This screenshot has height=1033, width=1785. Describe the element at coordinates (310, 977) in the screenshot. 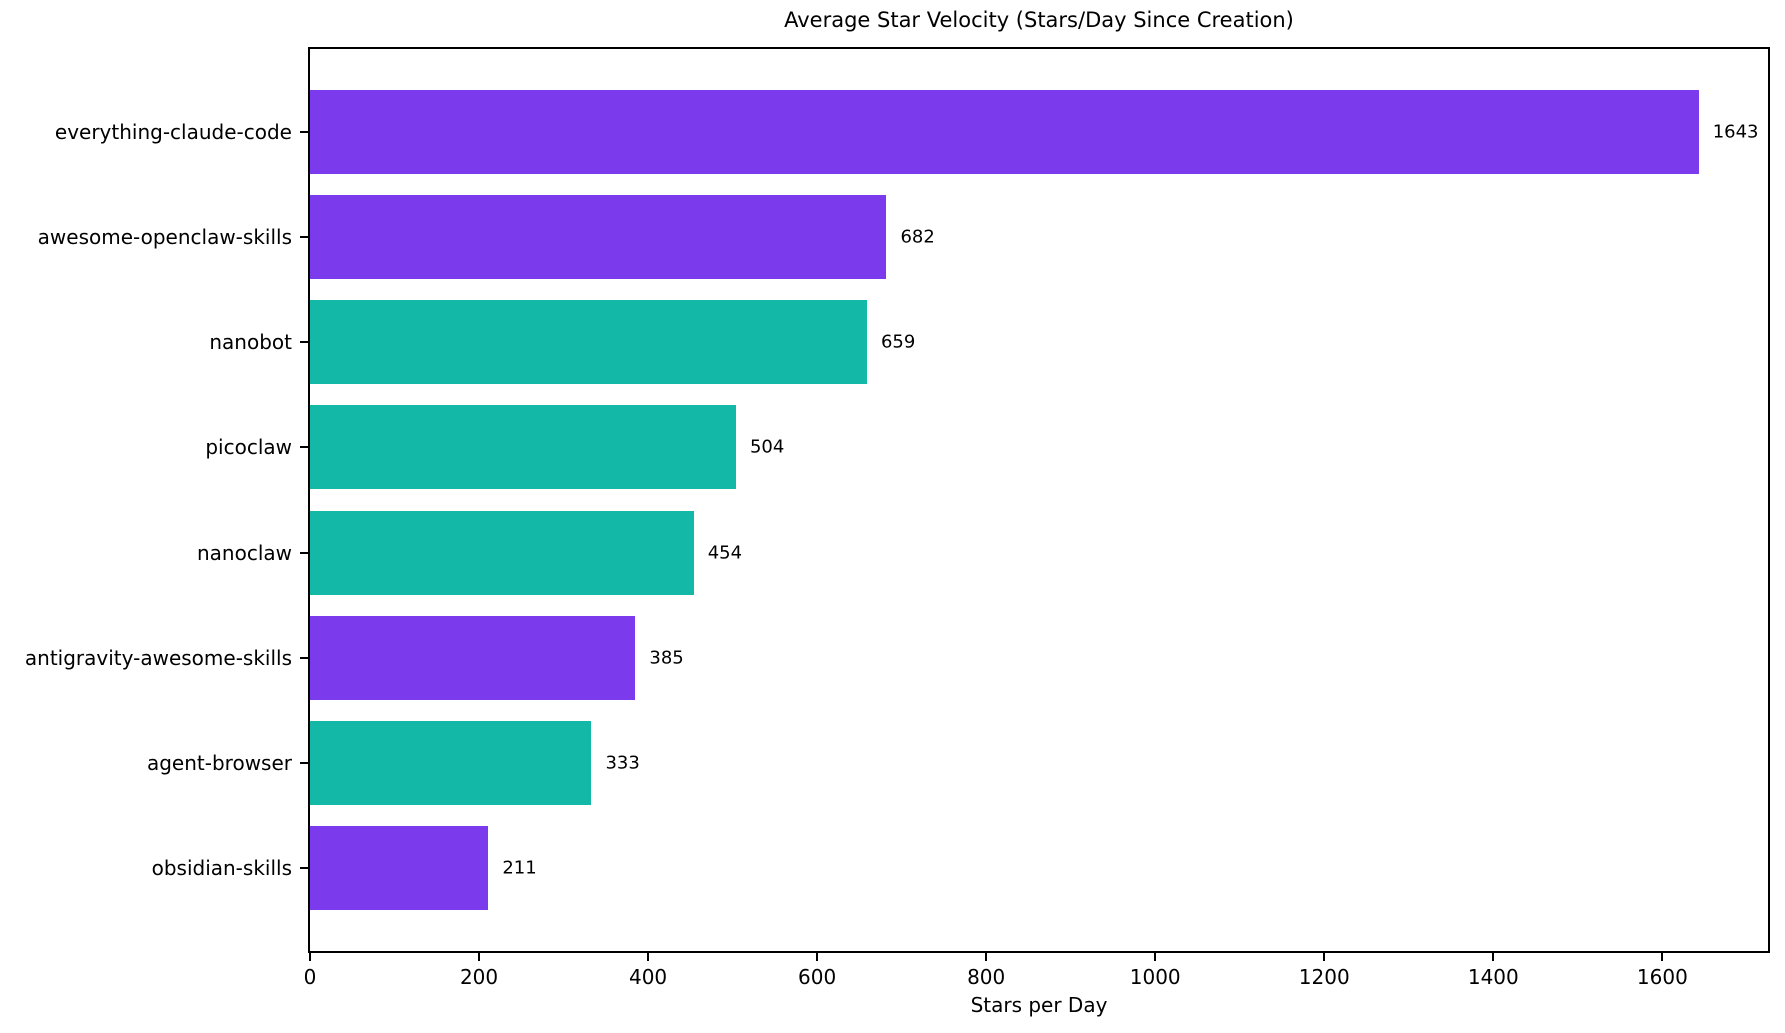

I see `x-tick-label: 0` at that location.